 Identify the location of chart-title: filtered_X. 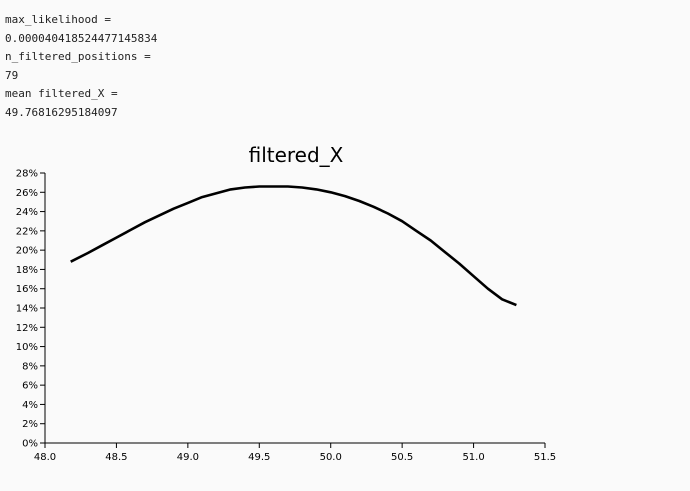
(296, 155).